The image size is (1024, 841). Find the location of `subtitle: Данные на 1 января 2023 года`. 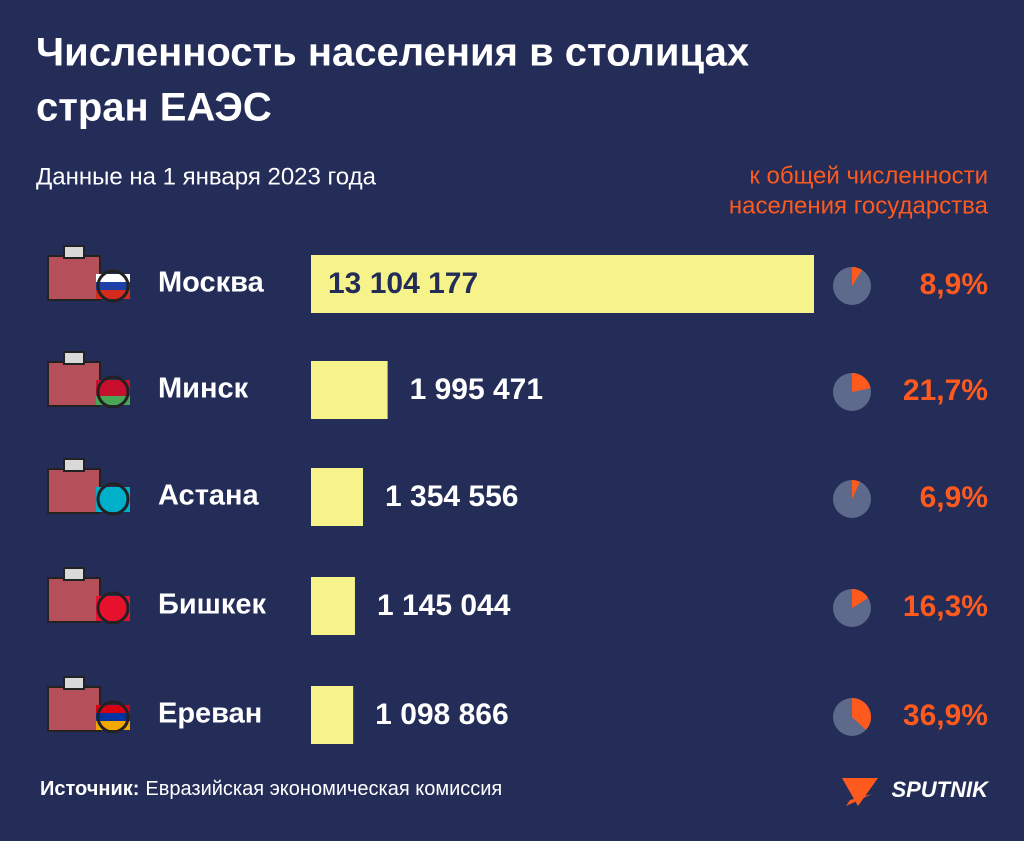

subtitle: Данные на 1 января 2023 года is located at coordinates (206, 176).